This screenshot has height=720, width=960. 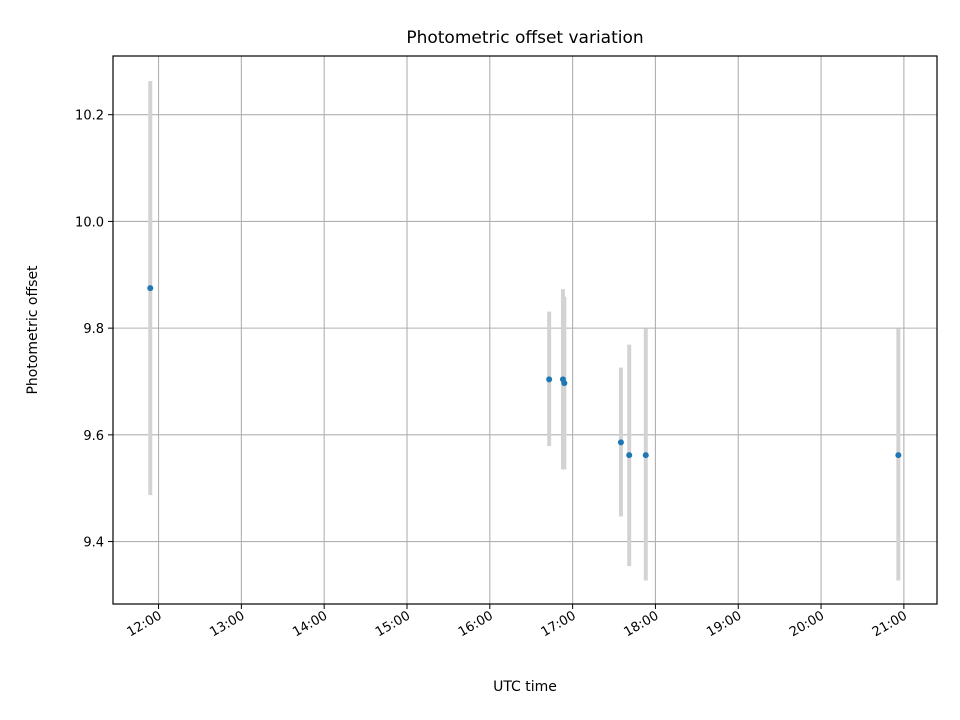 What do you see at coordinates (33, 330) in the screenshot?
I see `y-axis-title: Photometric offset` at bounding box center [33, 330].